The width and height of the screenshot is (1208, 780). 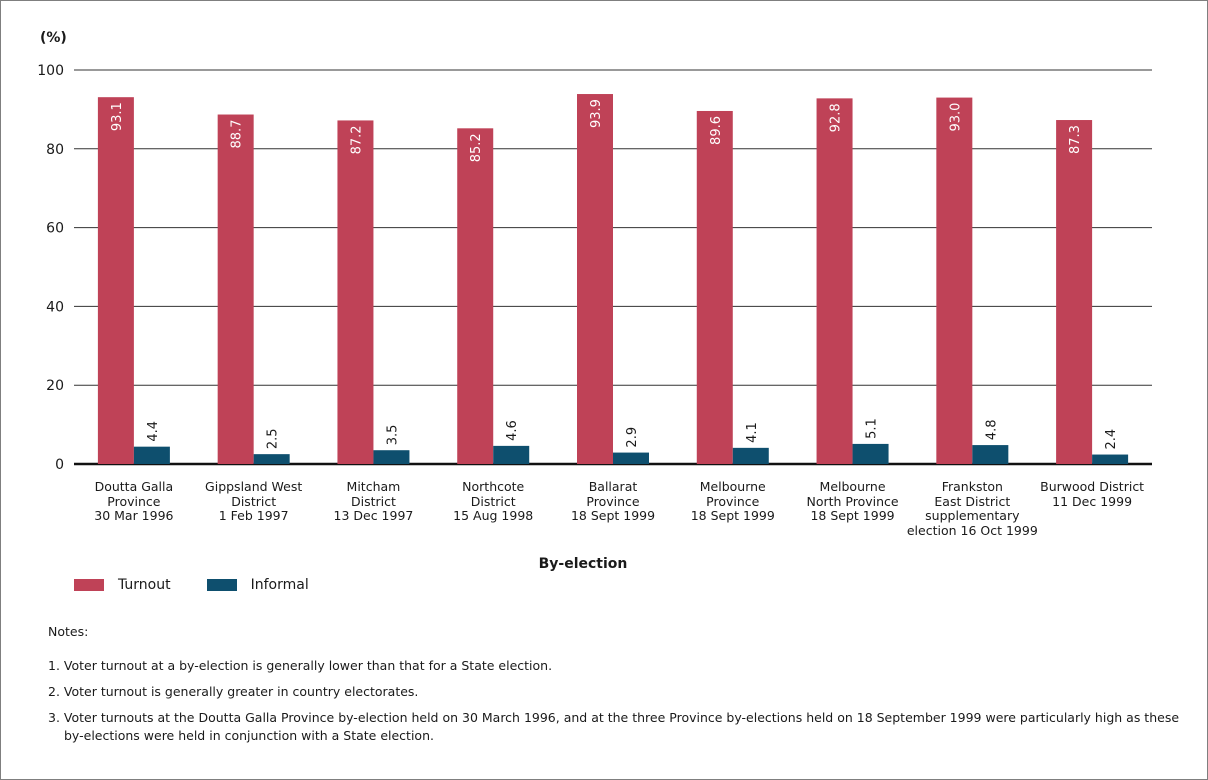 I want to click on informal-value-label: 3.5, so click(x=392, y=435).